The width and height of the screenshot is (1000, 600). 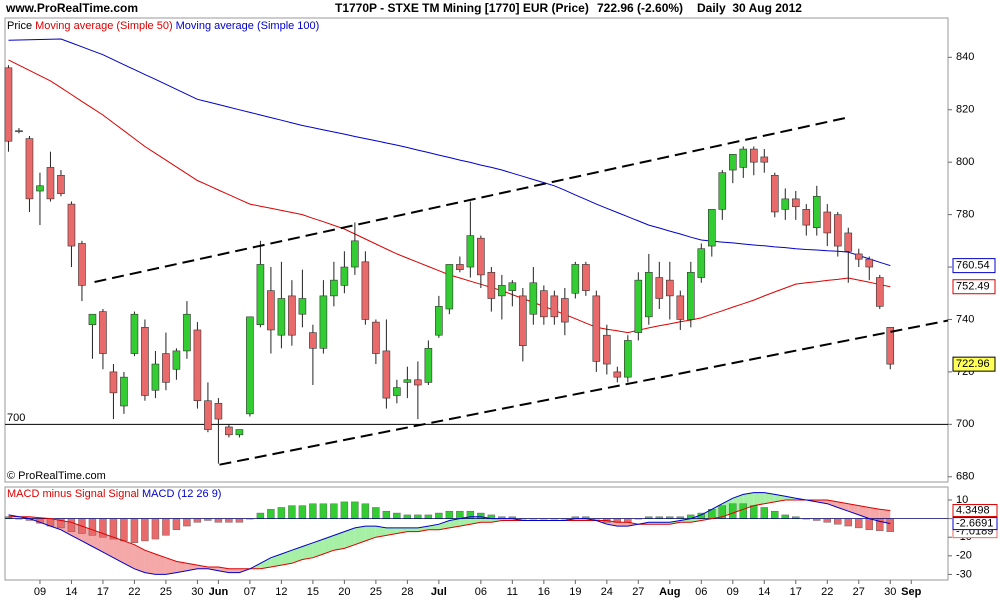 I want to click on x-tick-label: 07, so click(x=250, y=592).